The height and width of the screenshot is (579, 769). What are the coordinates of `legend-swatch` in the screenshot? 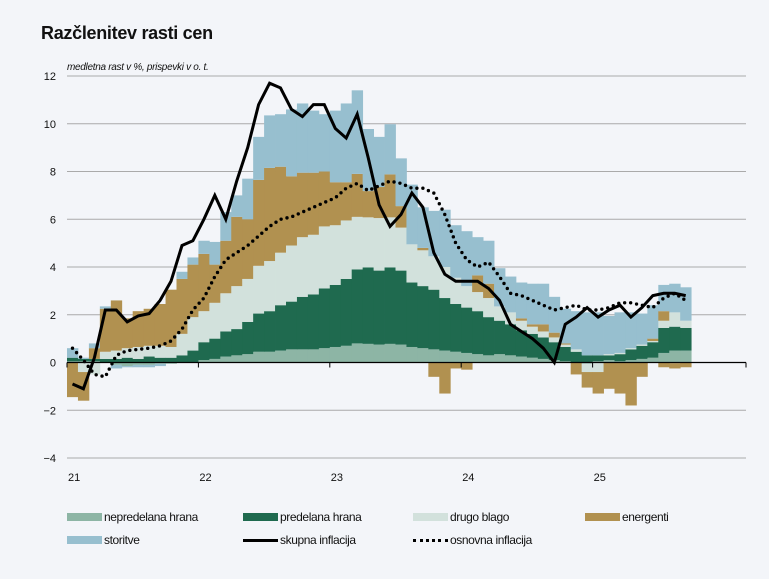 It's located at (602, 517).